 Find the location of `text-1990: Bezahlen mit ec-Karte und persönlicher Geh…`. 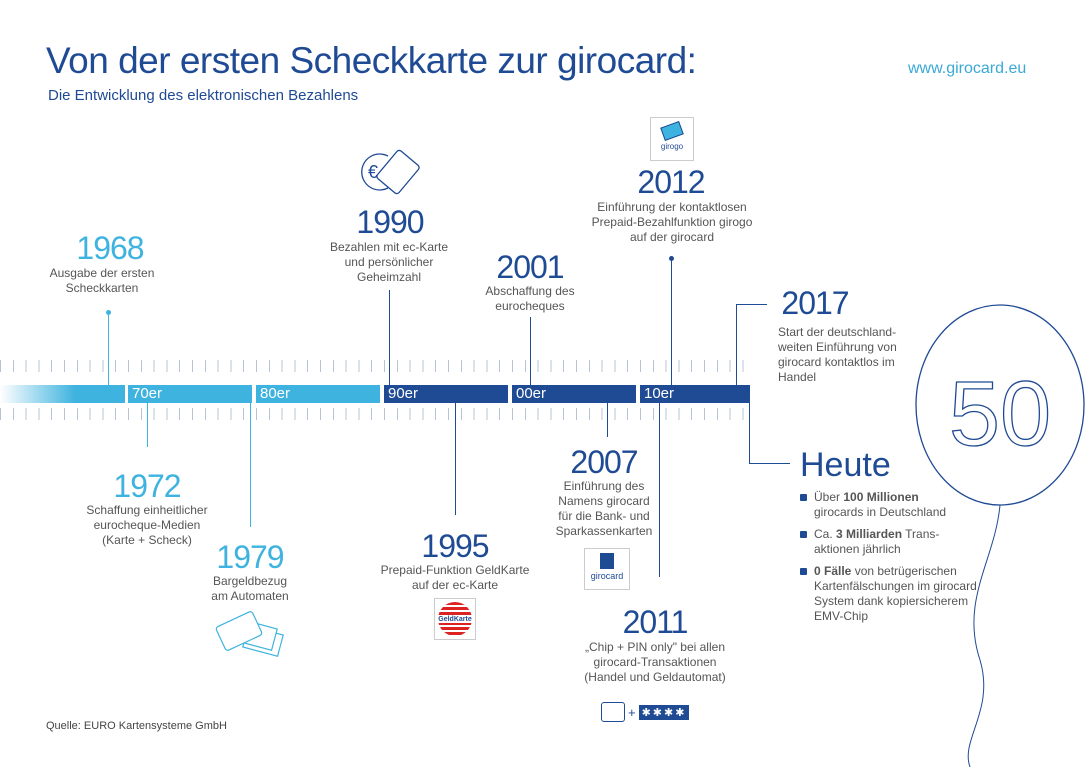

text-1990: Bezahlen mit ec-Karte und persönlicher Geh… is located at coordinates (389, 262).